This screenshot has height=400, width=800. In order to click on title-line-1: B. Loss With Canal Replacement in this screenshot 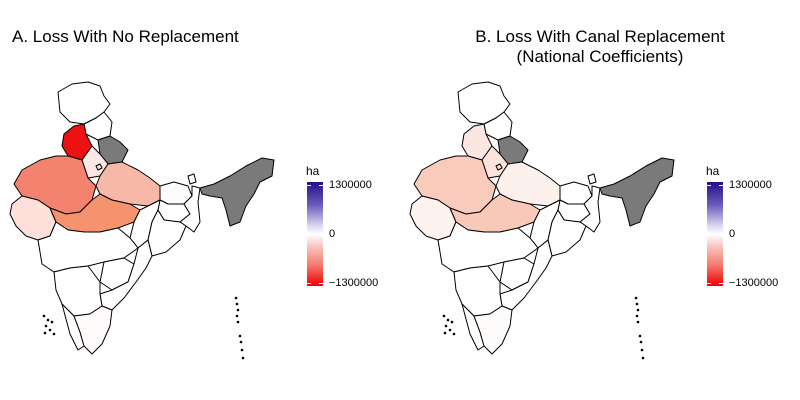, I will do `click(600, 36)`.